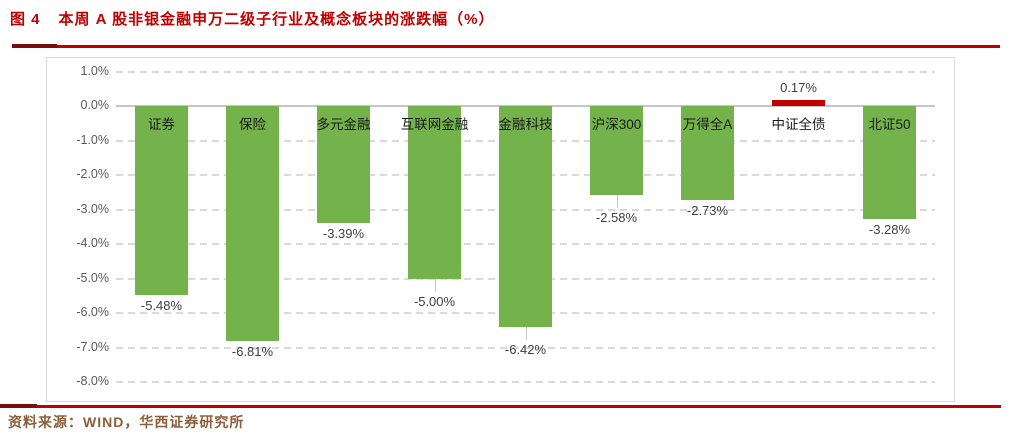  I want to click on category-label: 多元金融, so click(343, 124).